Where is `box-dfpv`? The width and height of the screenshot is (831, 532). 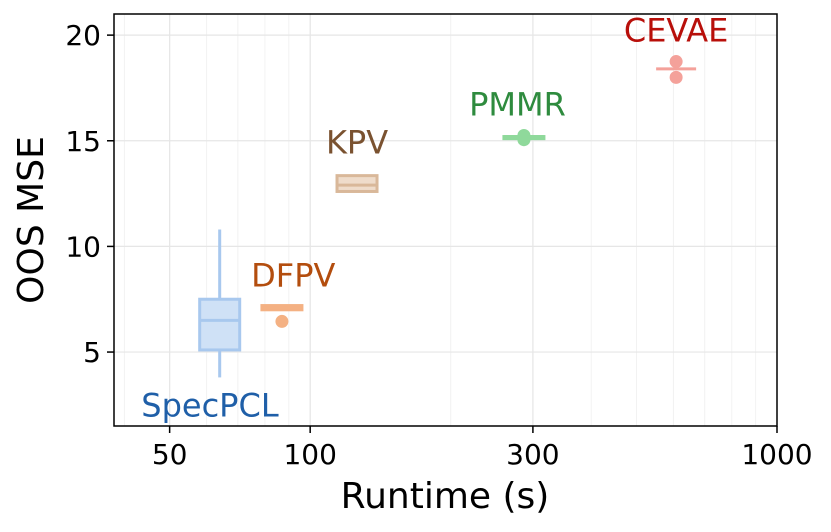 box-dfpv is located at coordinates (282, 316).